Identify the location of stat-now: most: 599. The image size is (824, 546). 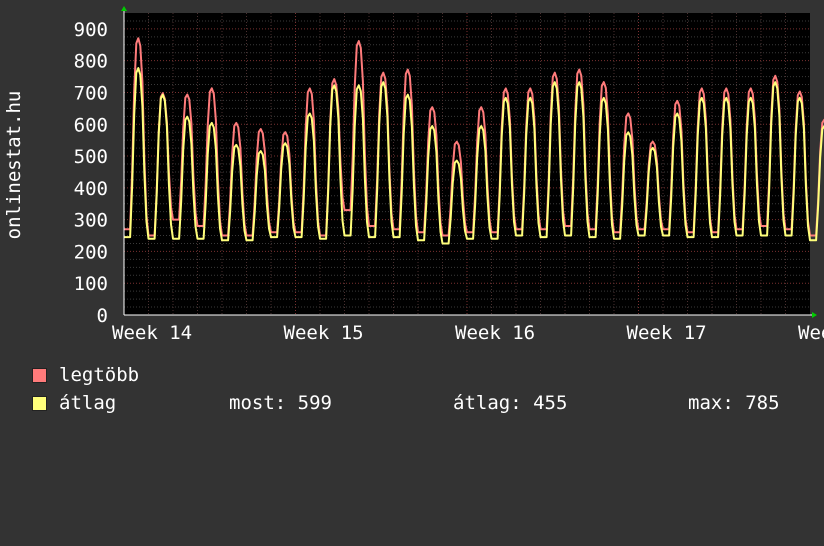
(280, 403).